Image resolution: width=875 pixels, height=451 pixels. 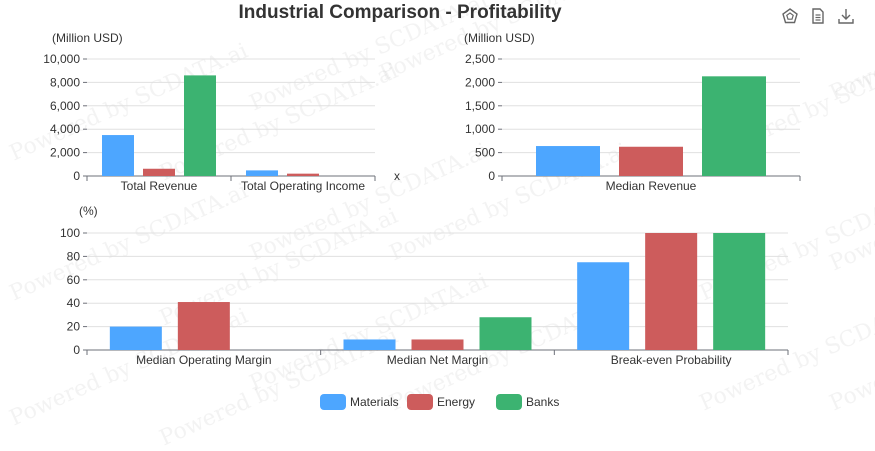 What do you see at coordinates (480, 106) in the screenshot?
I see `y-tick-label: 1,500` at bounding box center [480, 106].